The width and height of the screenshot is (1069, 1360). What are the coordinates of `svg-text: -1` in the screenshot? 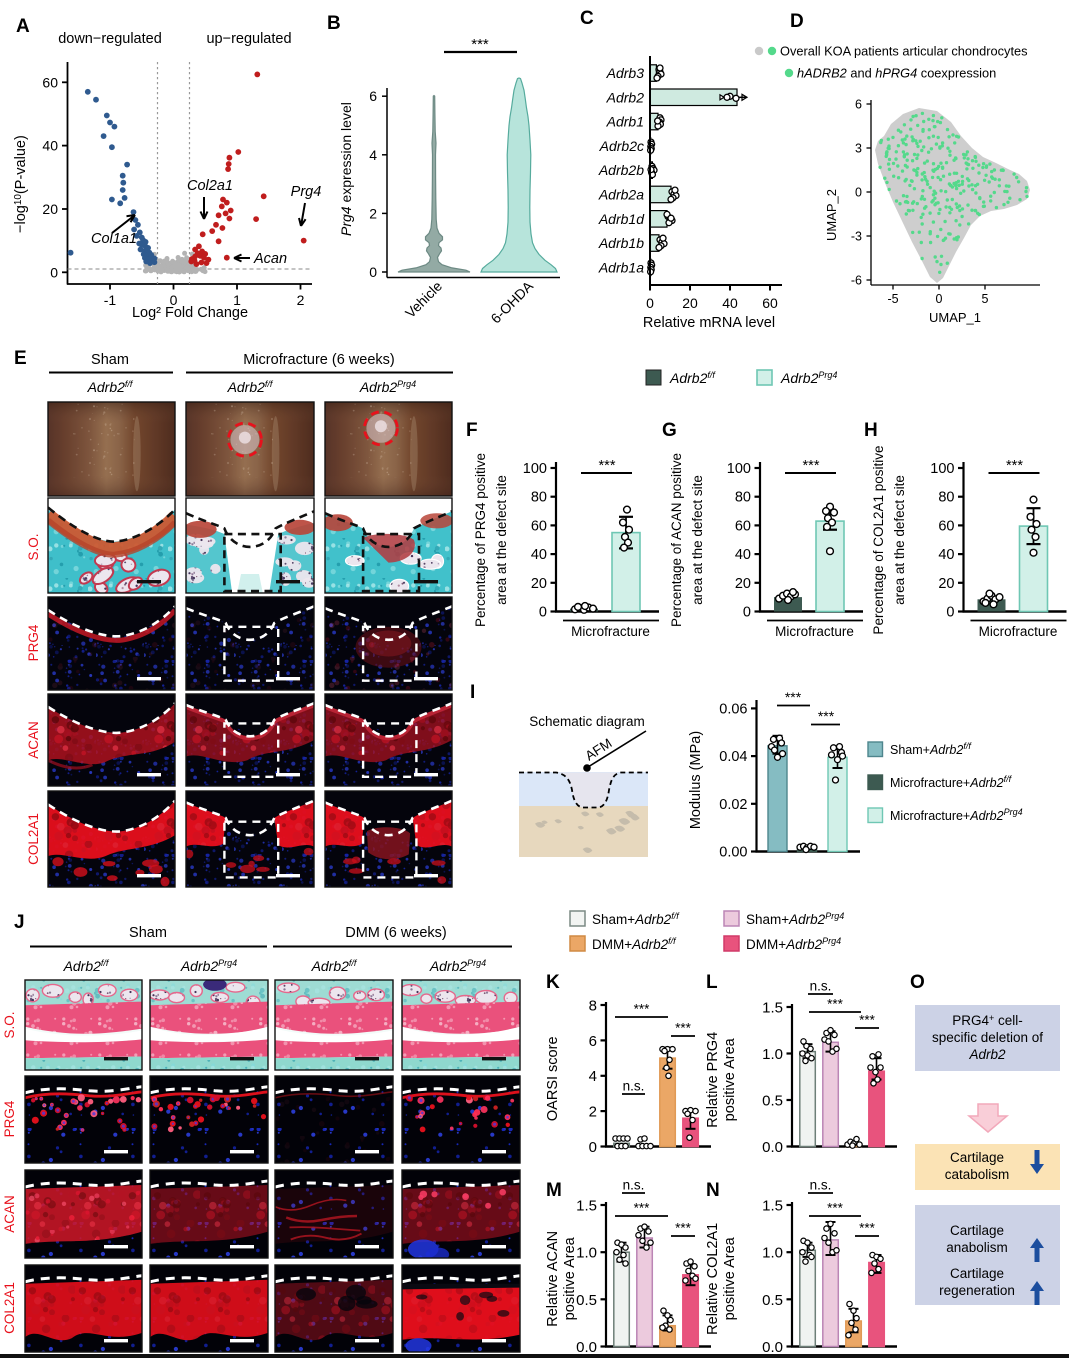 It's located at (110, 300).